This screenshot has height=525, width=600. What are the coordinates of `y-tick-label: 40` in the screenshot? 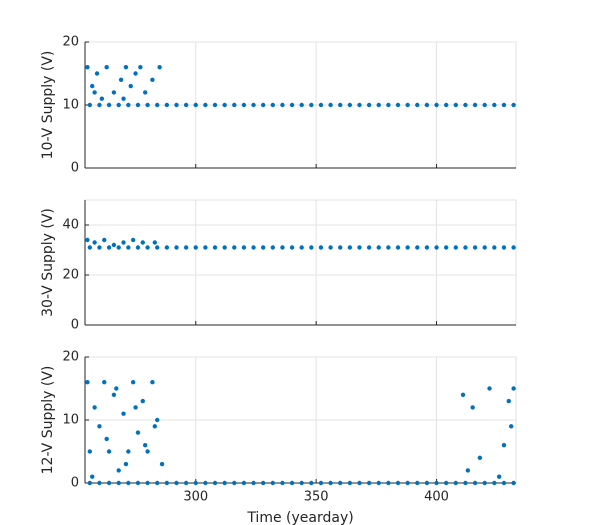 It's located at (70, 225).